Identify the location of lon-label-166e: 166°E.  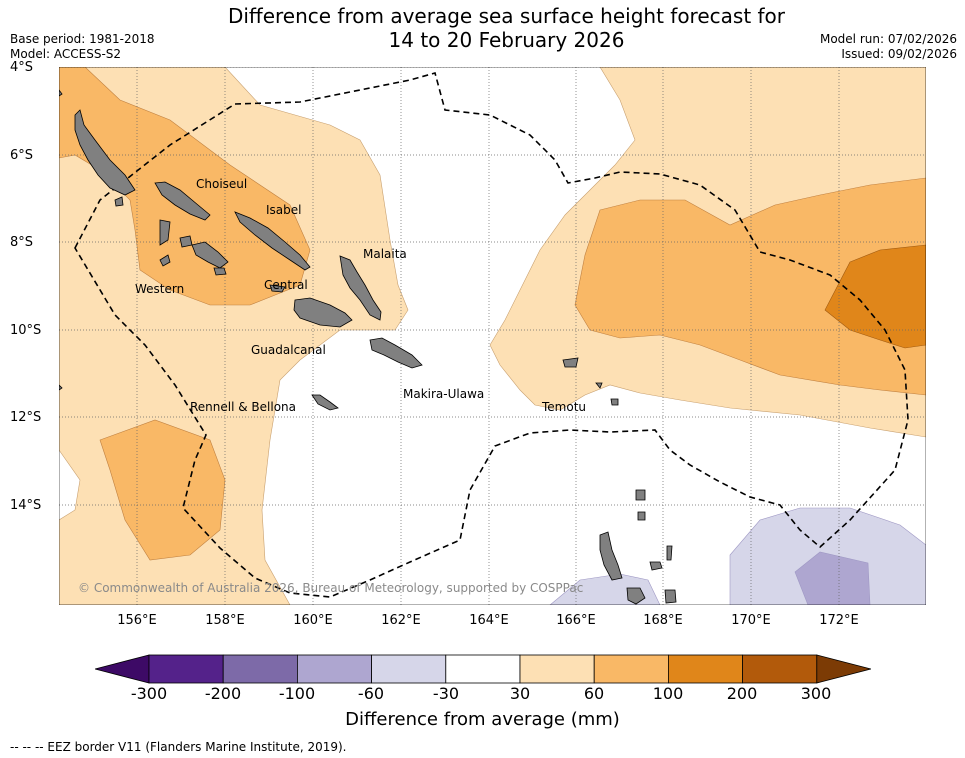
(576, 620).